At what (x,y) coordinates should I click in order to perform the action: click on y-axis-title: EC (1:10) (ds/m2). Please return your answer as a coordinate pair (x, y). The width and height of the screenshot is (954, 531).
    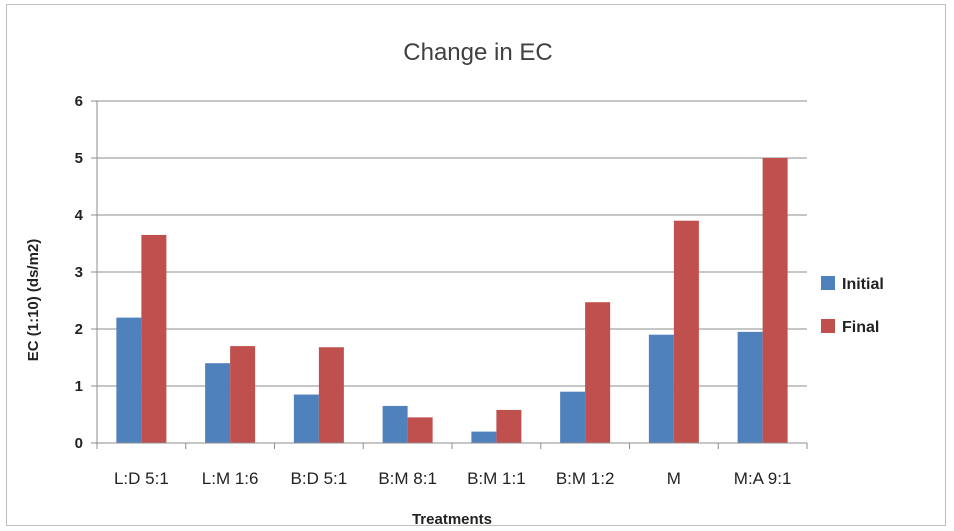
    Looking at the image, I should click on (33, 300).